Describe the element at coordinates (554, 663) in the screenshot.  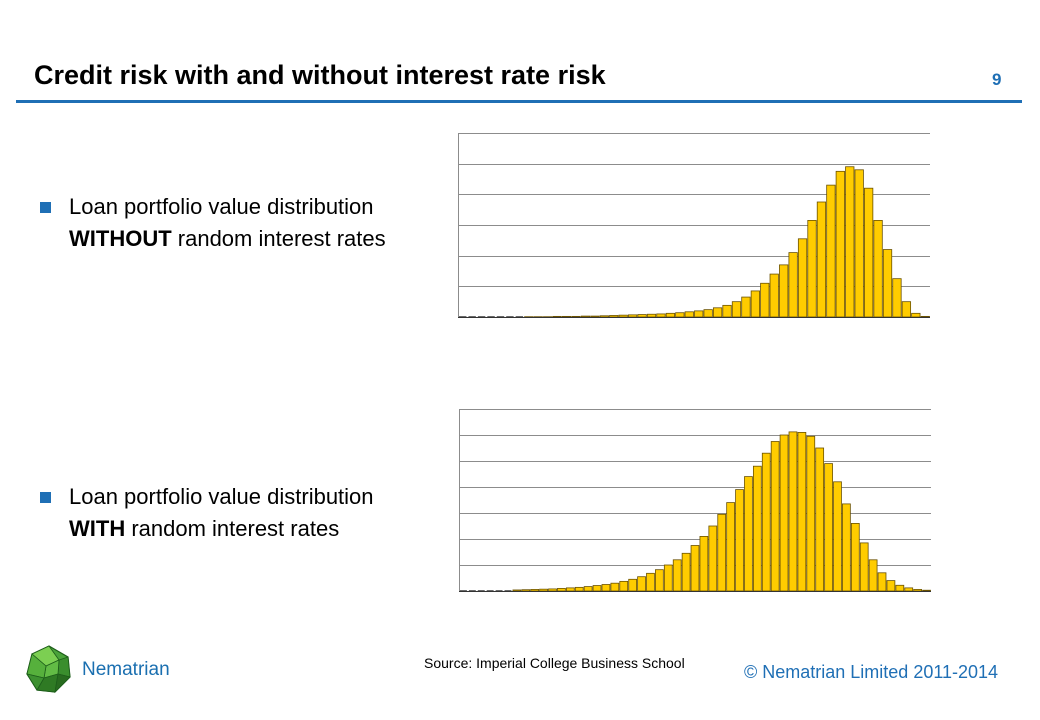
I see `source-note: Source: Imperial College Business School` at that location.